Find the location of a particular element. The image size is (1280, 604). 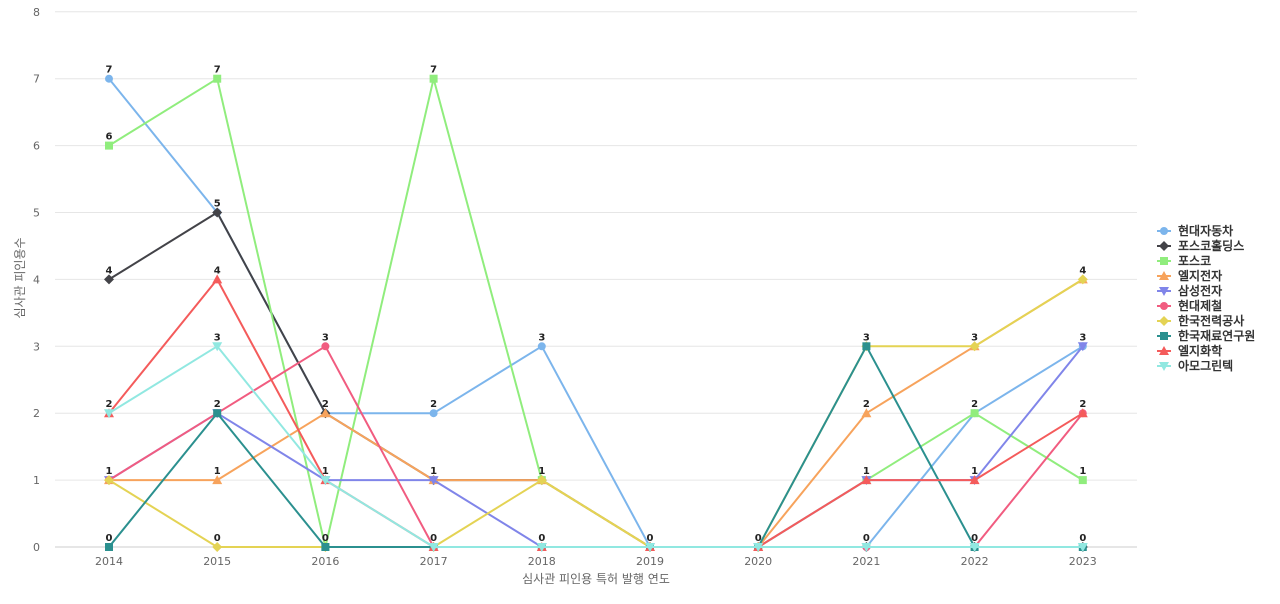

legend-label: 아모그린텍 is located at coordinates (1205, 365).